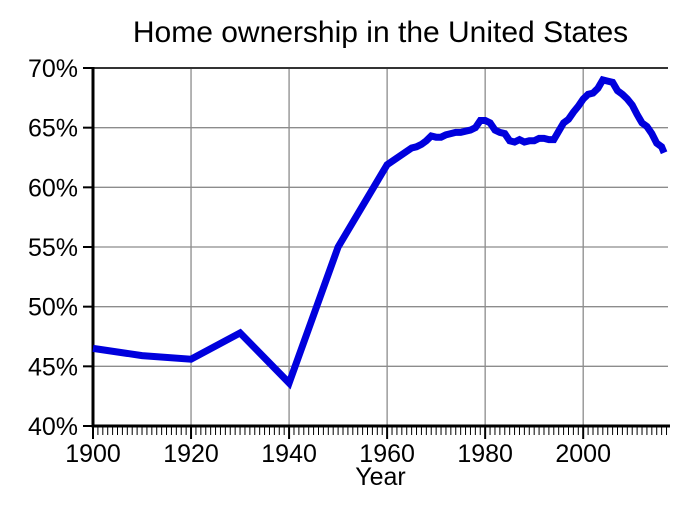 The height and width of the screenshot is (512, 685). What do you see at coordinates (380, 32) in the screenshot?
I see `chart-title: Home ownership in the United States` at bounding box center [380, 32].